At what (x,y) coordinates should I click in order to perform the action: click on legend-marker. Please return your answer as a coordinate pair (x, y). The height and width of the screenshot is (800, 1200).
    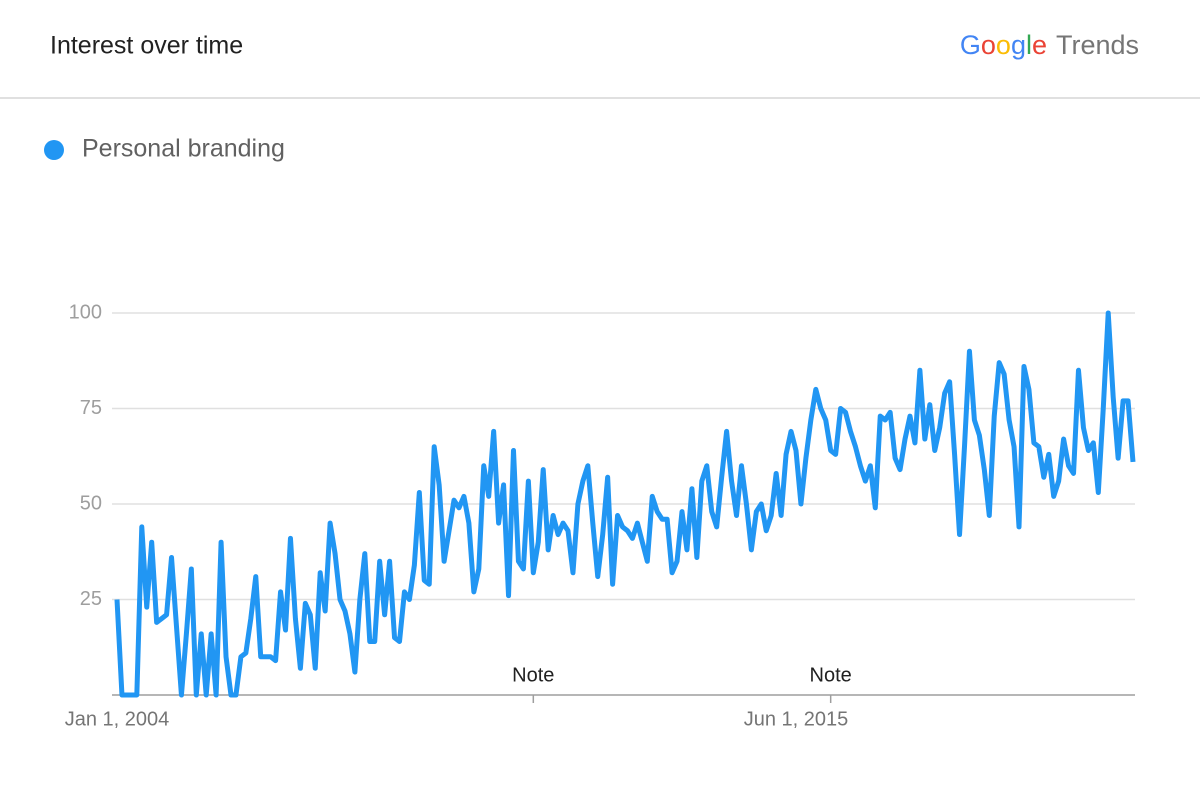
    Looking at the image, I should click on (54, 150).